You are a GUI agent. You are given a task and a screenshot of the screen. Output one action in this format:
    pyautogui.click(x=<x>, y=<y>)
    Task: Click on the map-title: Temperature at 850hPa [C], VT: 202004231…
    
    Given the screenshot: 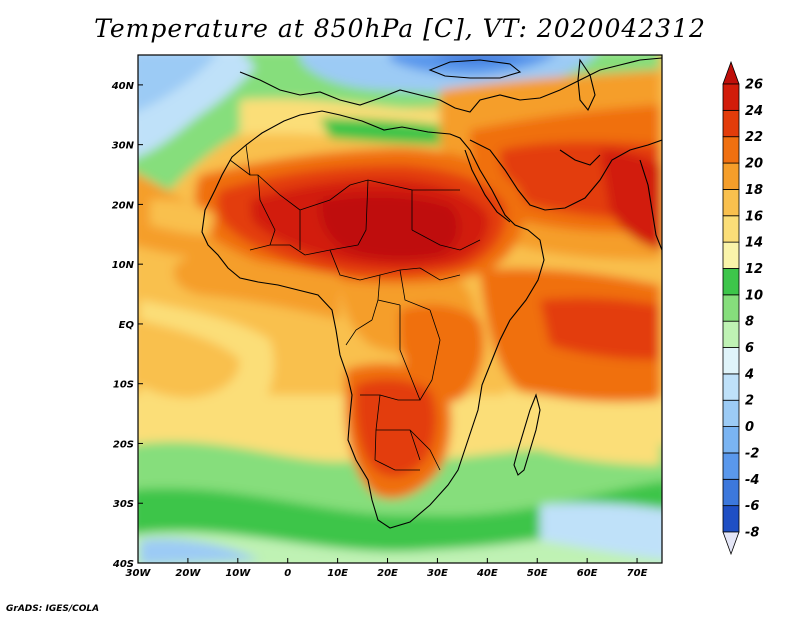 What is the action you would take?
    pyautogui.click(x=400, y=28)
    